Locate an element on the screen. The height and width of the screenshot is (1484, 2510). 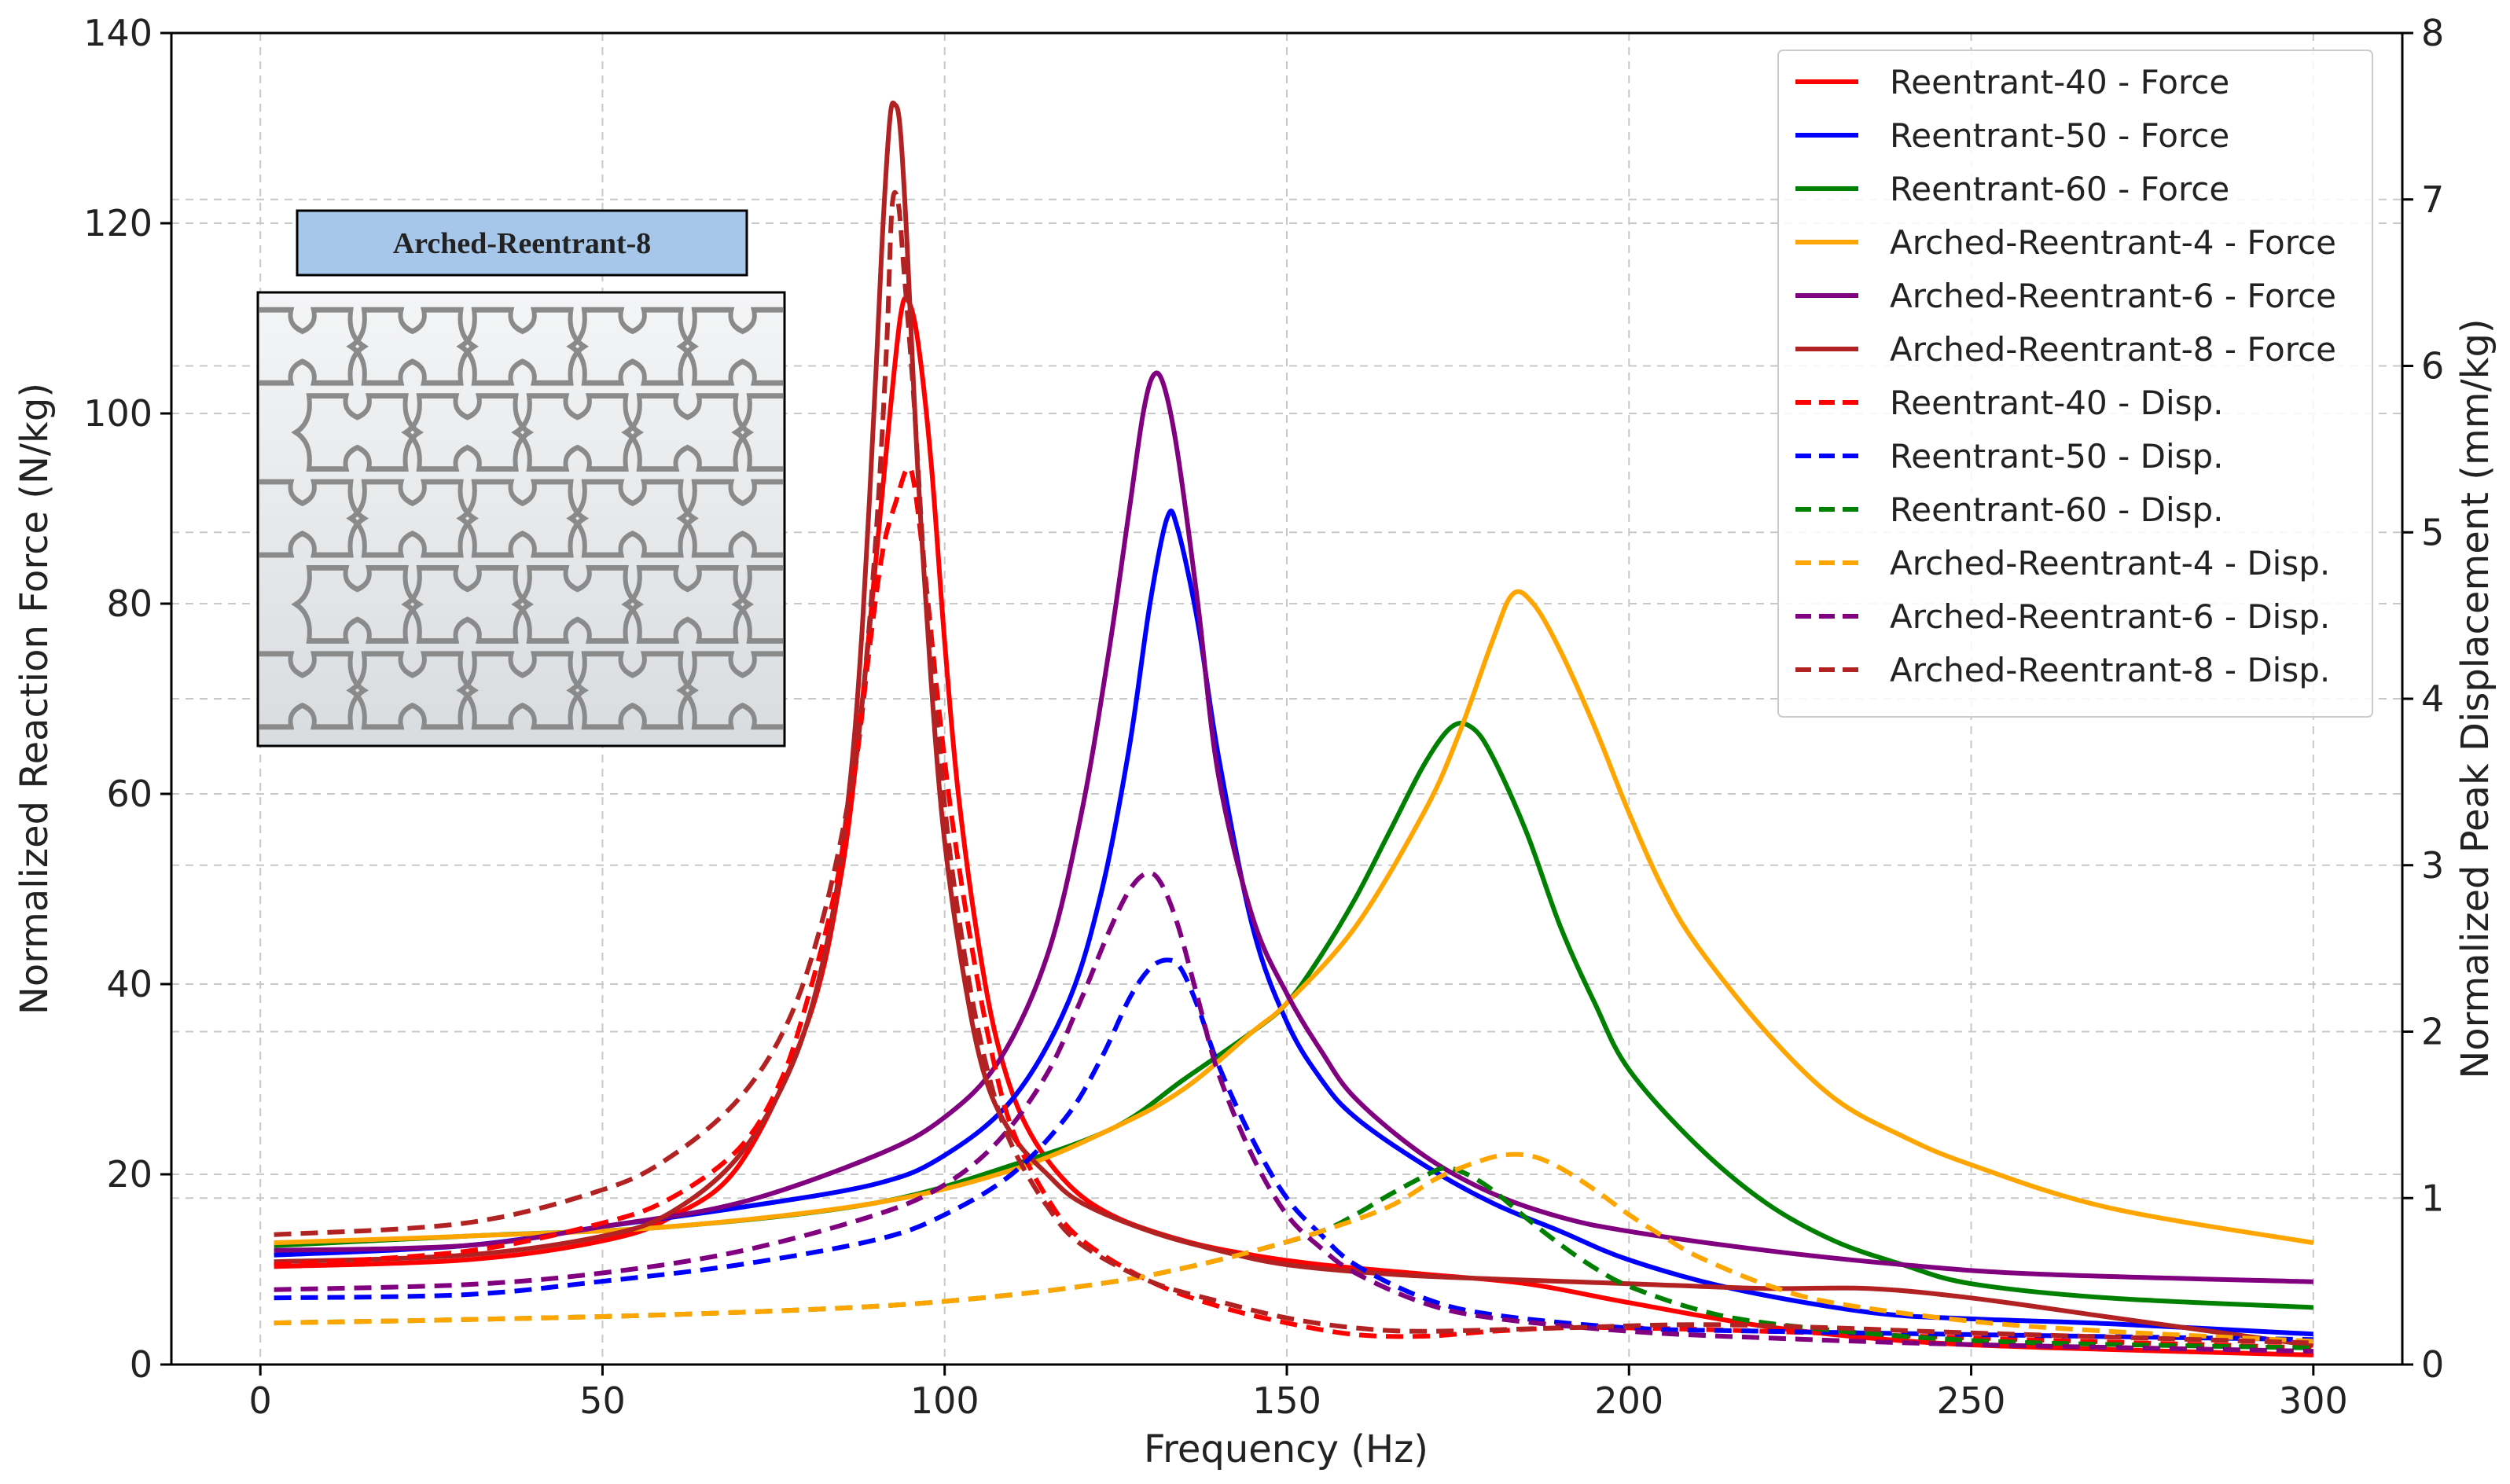
inset-title-box is located at coordinates (522, 243).